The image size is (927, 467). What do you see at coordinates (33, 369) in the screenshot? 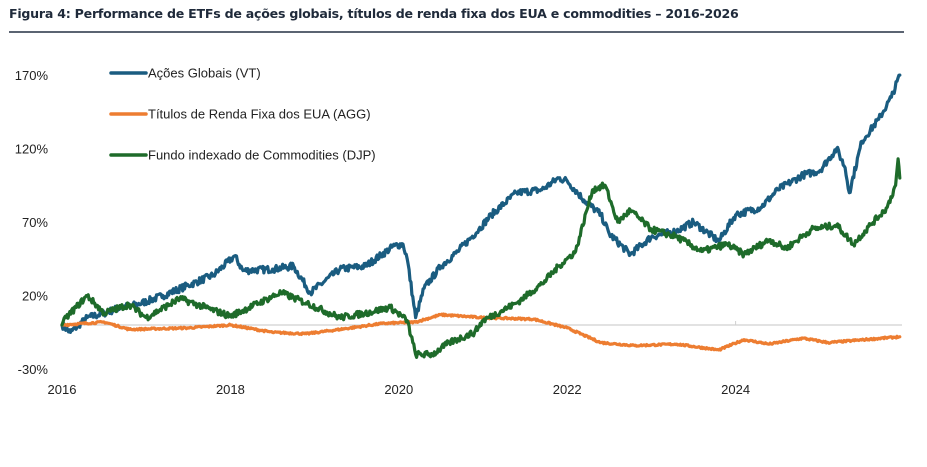
I see `y-tick-label: -30%` at bounding box center [33, 369].